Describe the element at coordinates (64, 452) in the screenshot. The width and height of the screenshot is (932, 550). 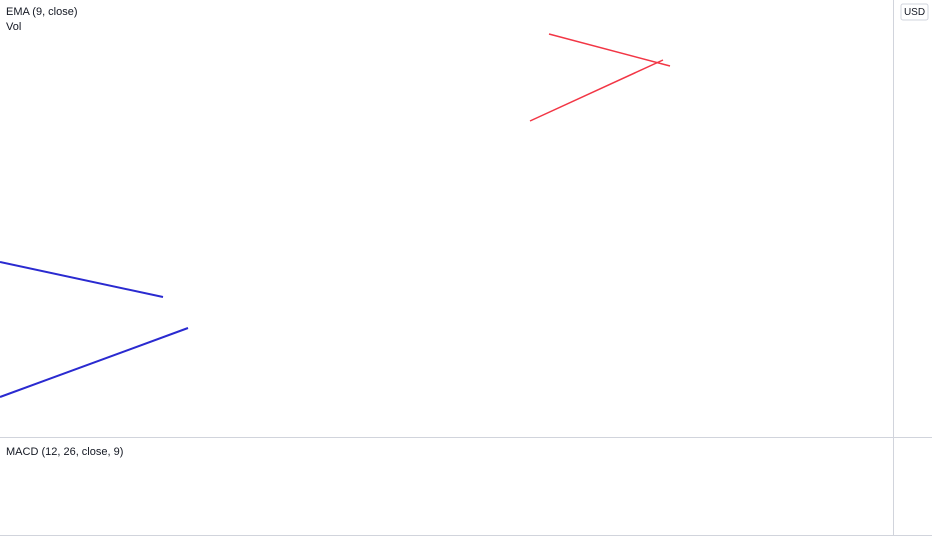
I see `macd-legend: MACD (12, 26, close, 9)` at that location.